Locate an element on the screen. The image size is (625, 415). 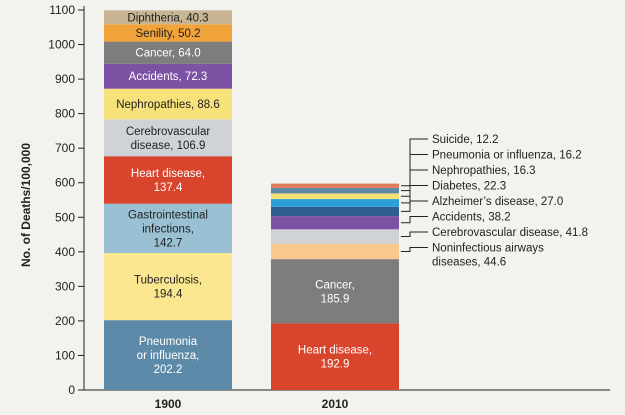
annotation-noninfectious-airways-diseases-leader is located at coordinates (414, 249).